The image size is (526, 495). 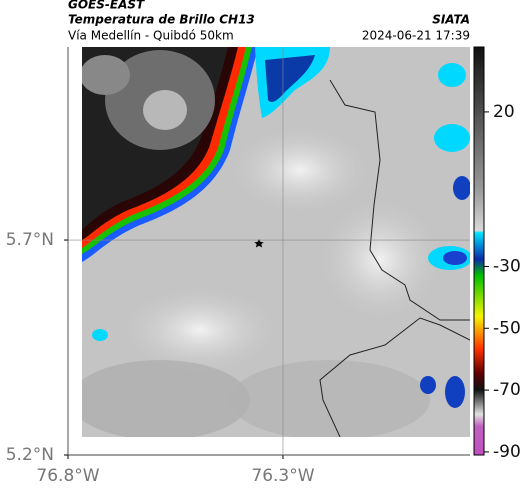 What do you see at coordinates (282, 476) in the screenshot?
I see `x-tick-label: 76.3°W` at bounding box center [282, 476].